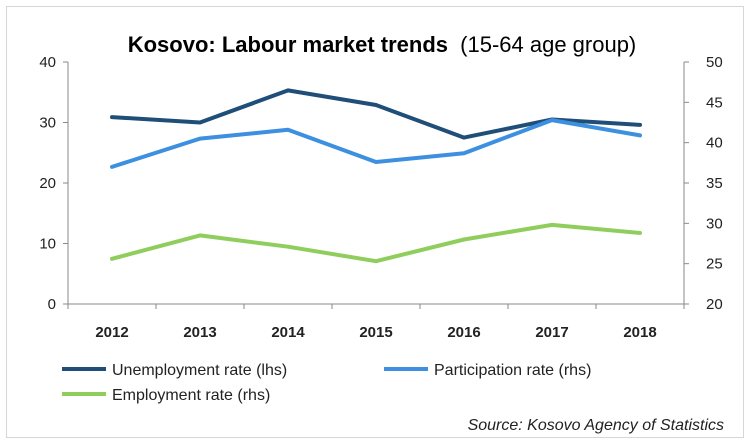 This screenshot has width=752, height=446. I want to click on chart-title-main: Kosovo: Labour market trends, so click(288, 44).